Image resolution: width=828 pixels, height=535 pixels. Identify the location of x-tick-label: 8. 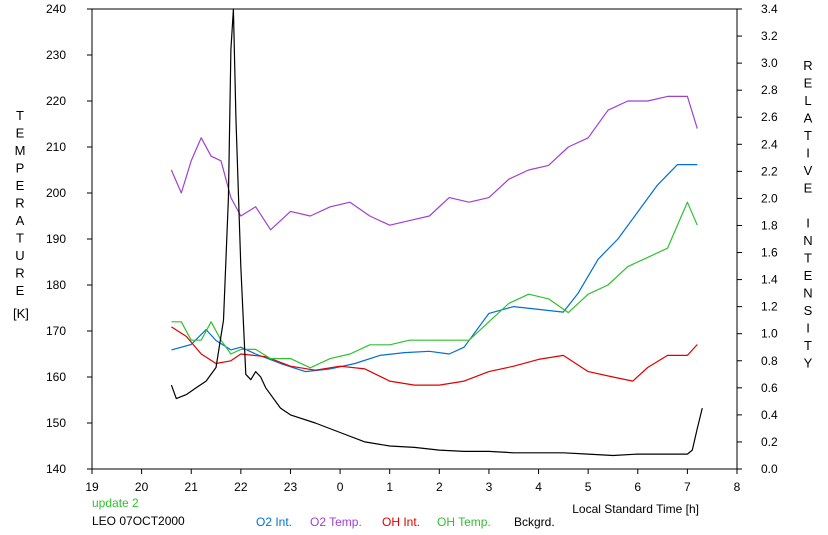
(737, 487).